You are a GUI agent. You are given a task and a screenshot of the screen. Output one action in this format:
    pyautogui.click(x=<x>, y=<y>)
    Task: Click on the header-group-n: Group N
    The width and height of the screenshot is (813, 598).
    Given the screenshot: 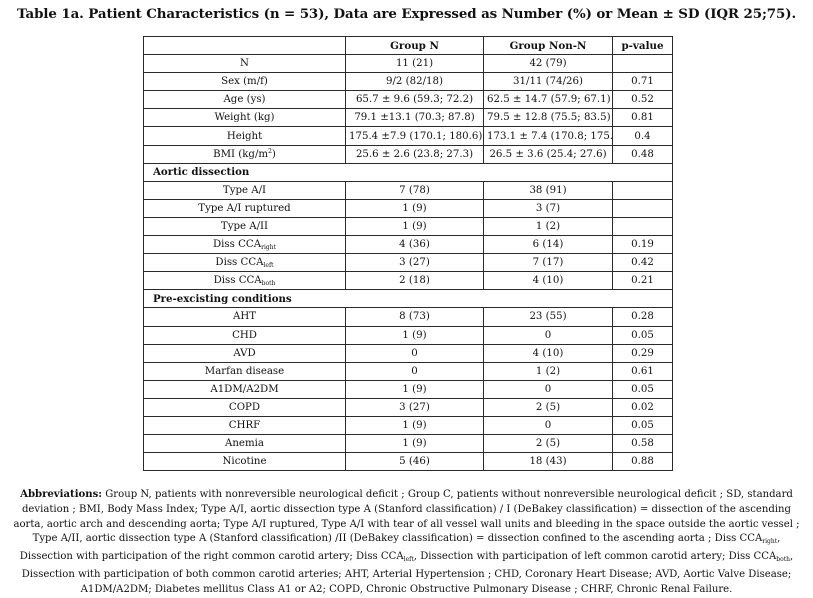 What is the action you would take?
    pyautogui.click(x=414, y=45)
    